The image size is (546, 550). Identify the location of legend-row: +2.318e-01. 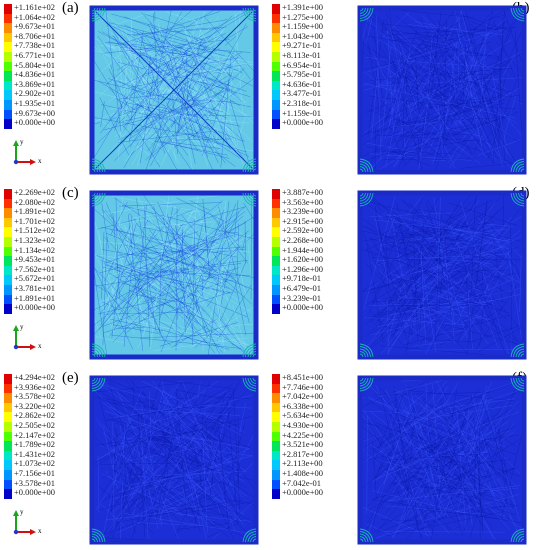
(314, 103).